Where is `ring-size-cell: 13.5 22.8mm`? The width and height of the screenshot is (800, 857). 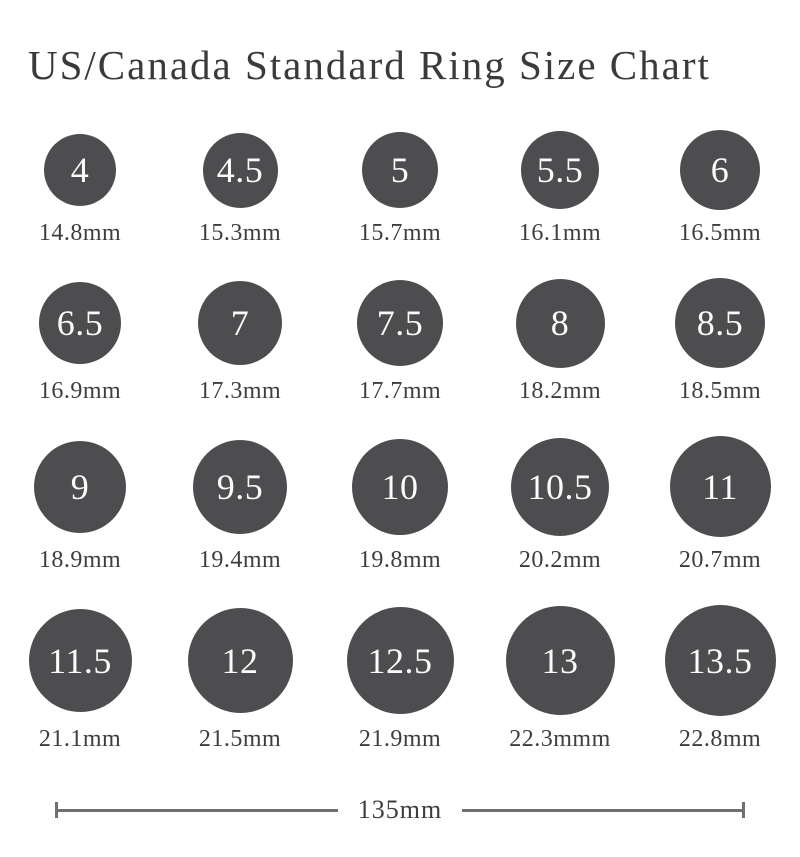 ring-size-cell: 13.5 22.8mm is located at coordinates (720, 676).